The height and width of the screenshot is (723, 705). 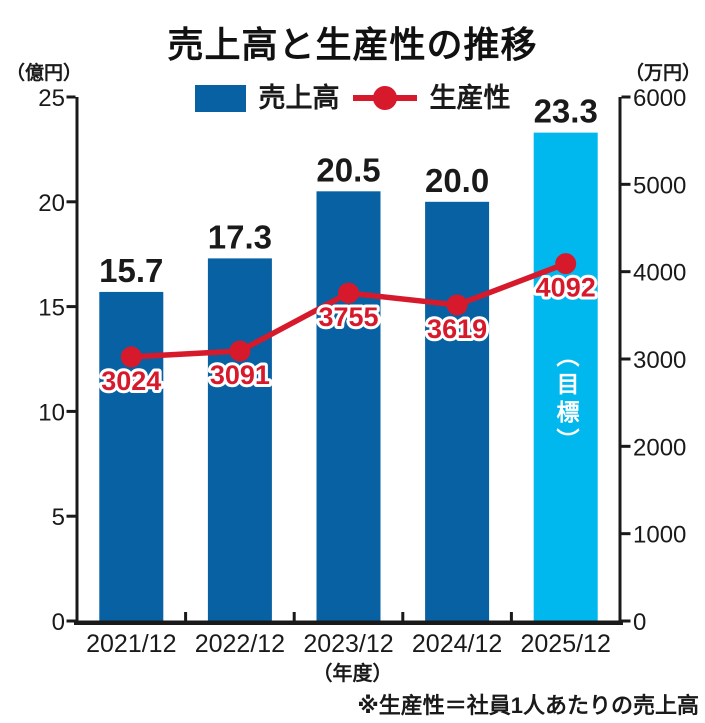 What do you see at coordinates (58, 622) in the screenshot?
I see `left-axis-tick-label: 0` at bounding box center [58, 622].